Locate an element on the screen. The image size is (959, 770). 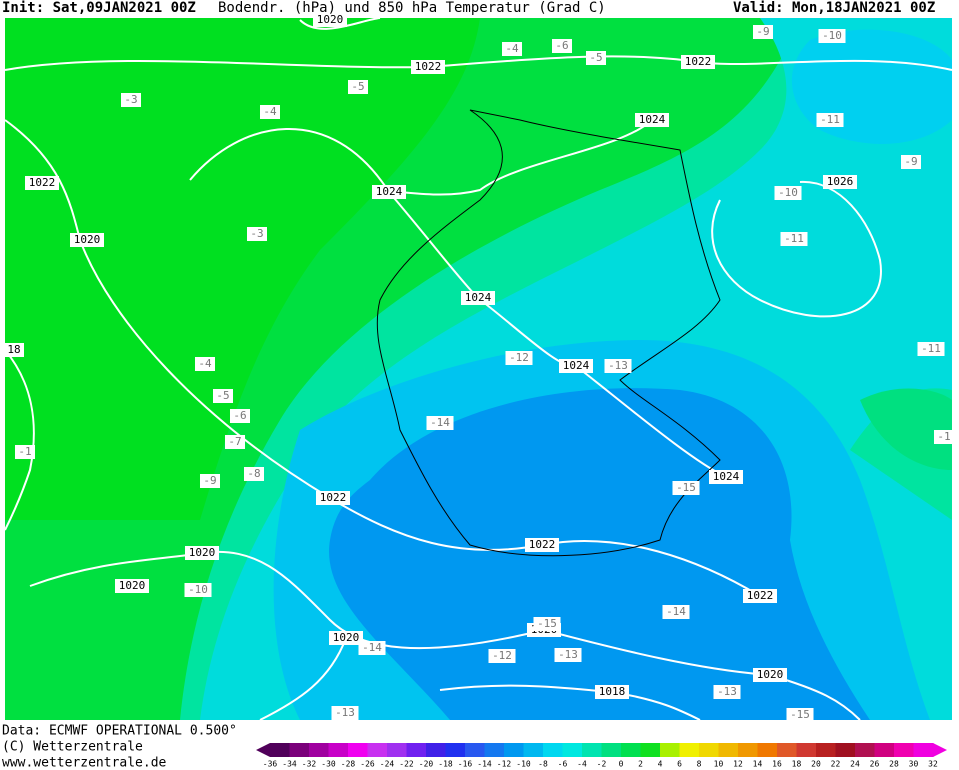
temperature-label: -14 is located at coordinates (676, 611).